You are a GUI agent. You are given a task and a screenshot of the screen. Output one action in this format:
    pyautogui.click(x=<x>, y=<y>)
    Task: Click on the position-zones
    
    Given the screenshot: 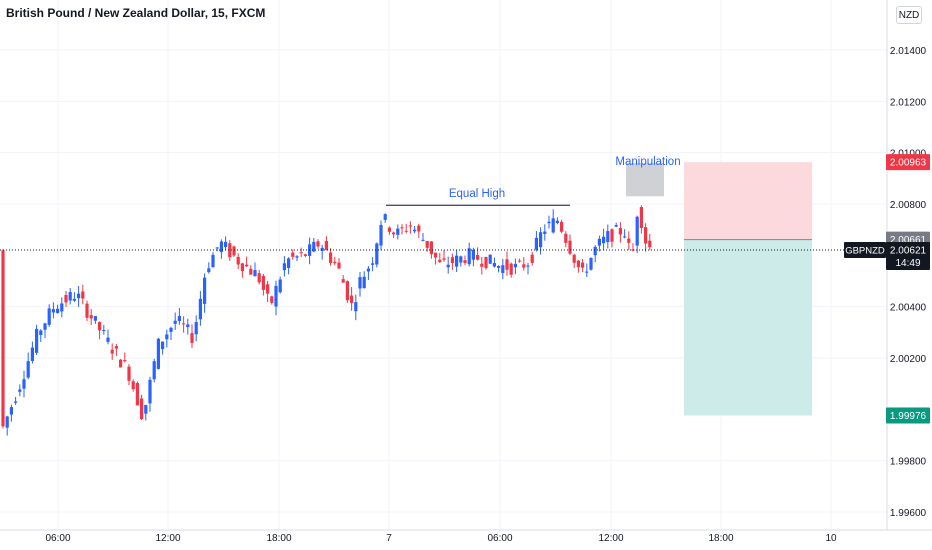 What is the action you would take?
    pyautogui.click(x=719, y=289)
    